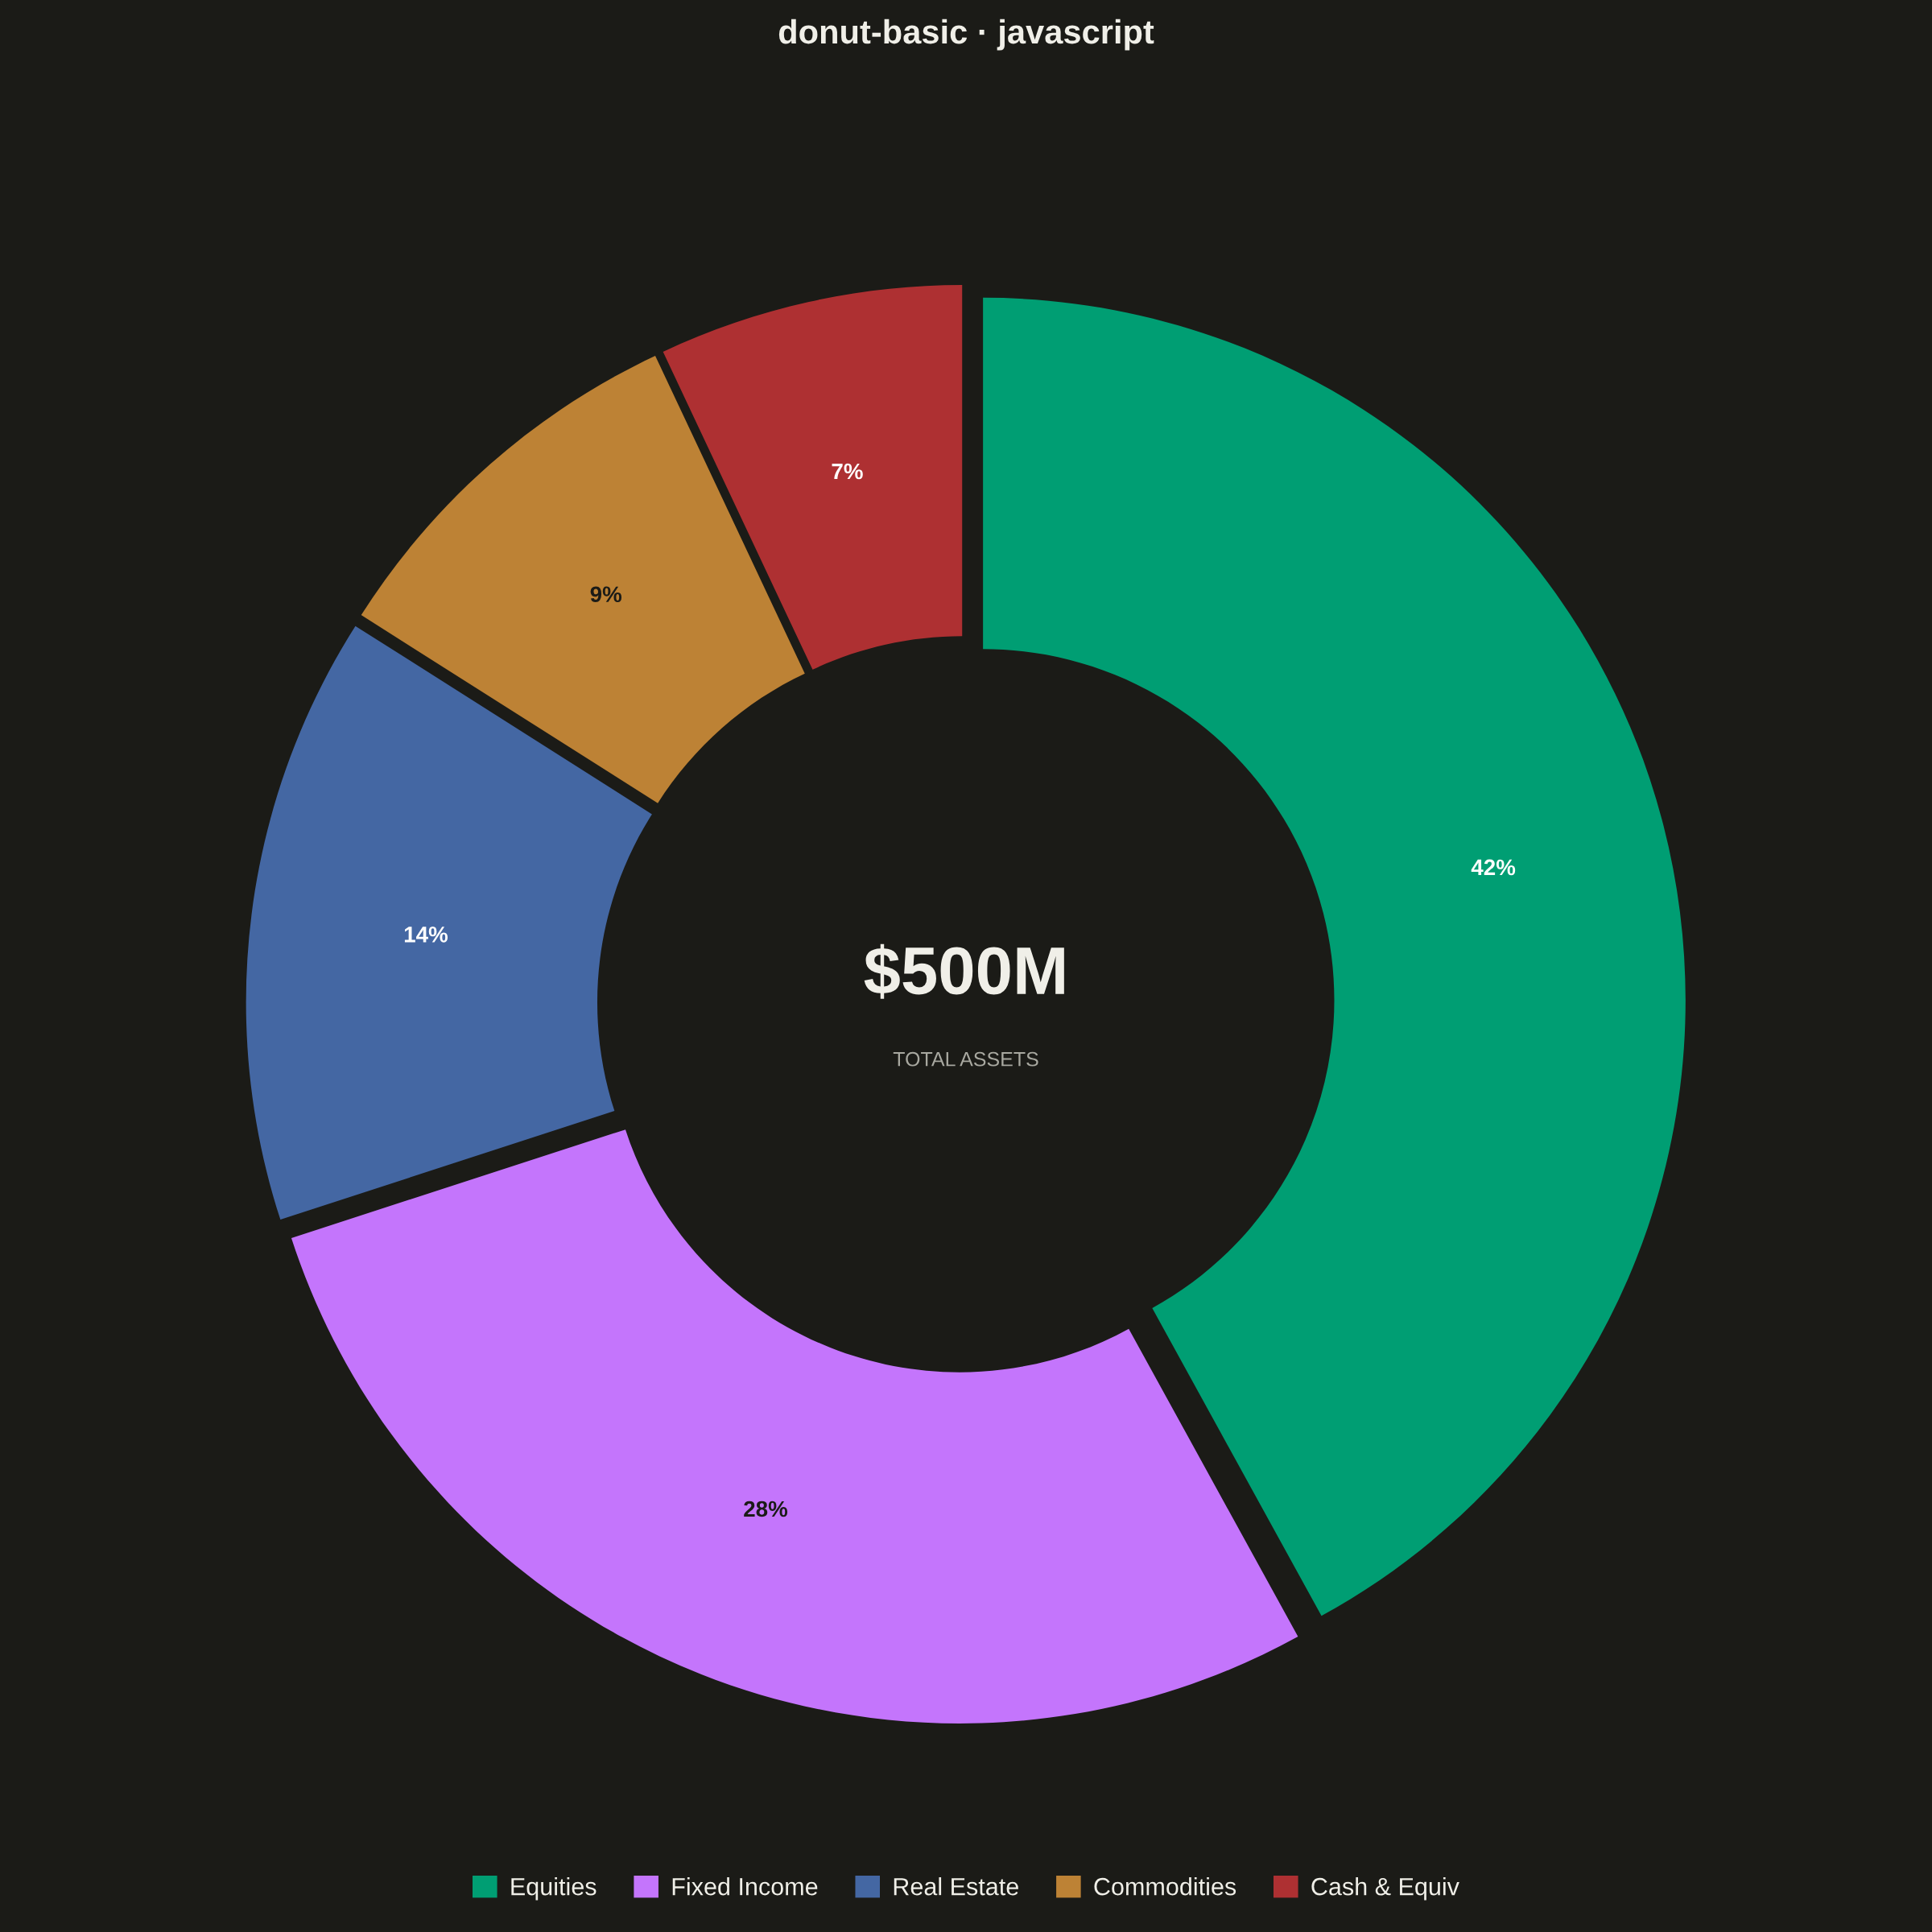  What do you see at coordinates (966, 1059) in the screenshot?
I see `text: TOTAL ASSETS` at bounding box center [966, 1059].